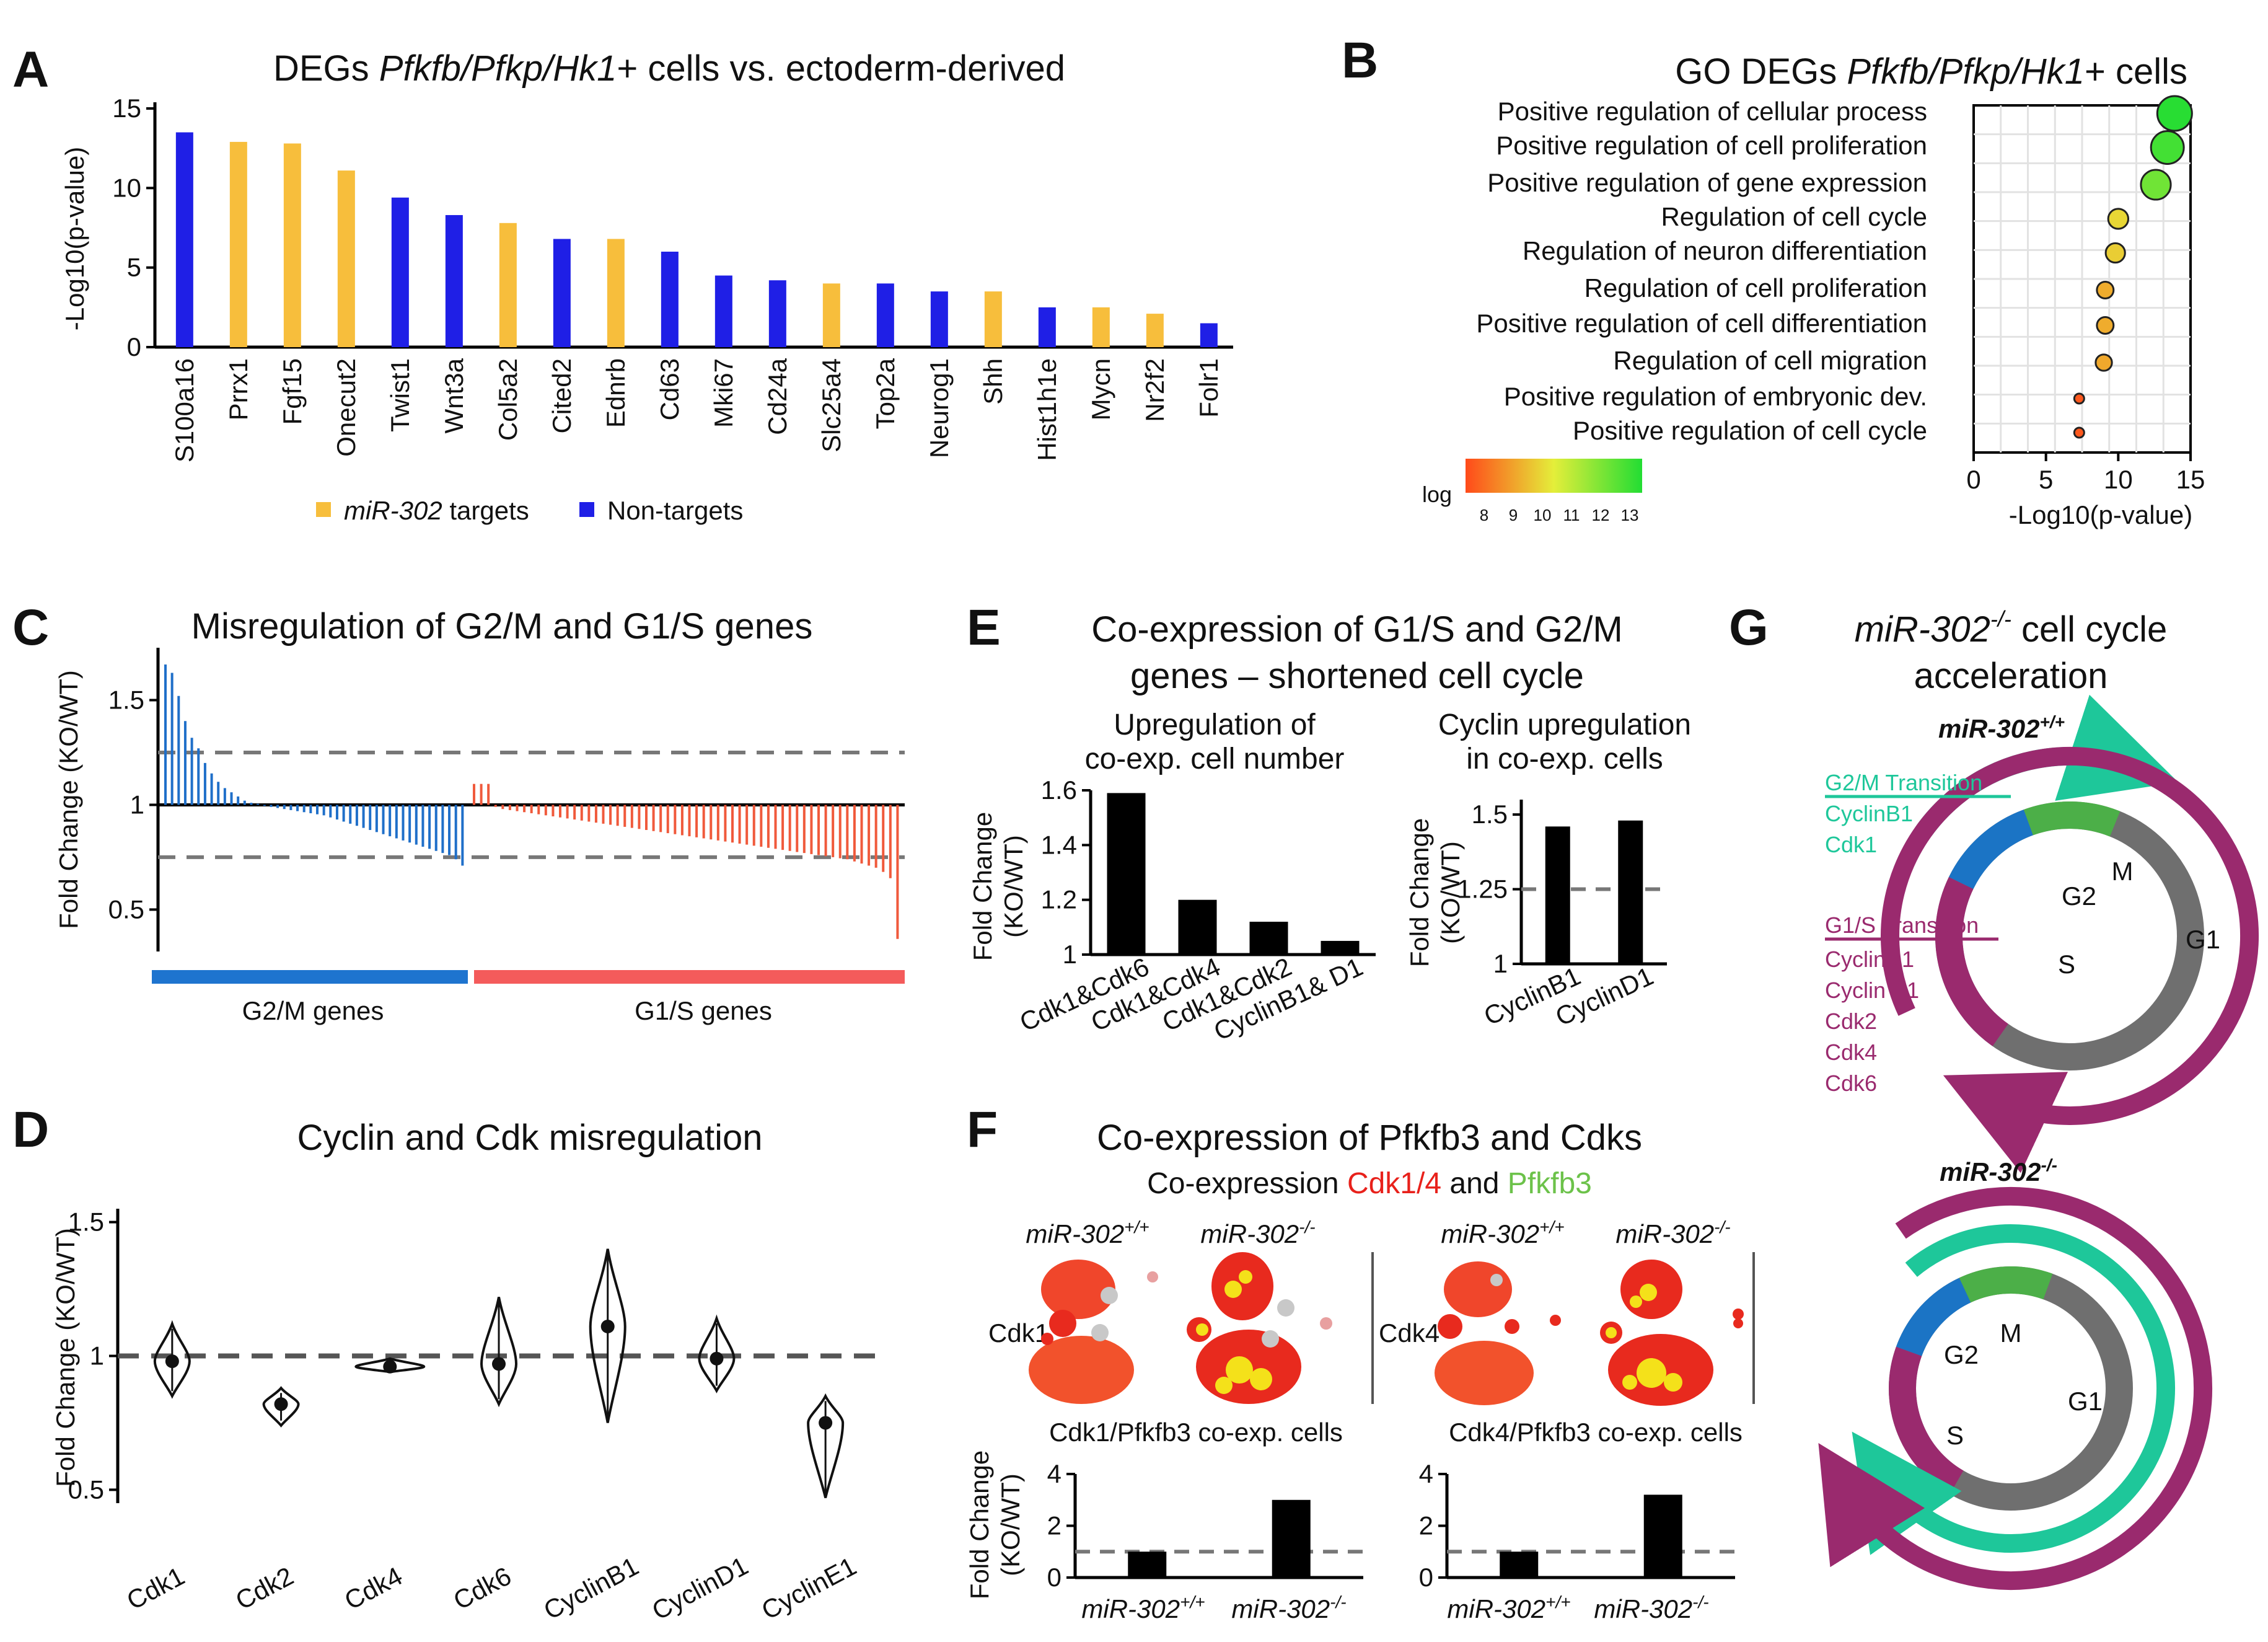 This screenshot has height=1642, width=2268. Describe the element at coordinates (1869, 813) in the screenshot. I see `g-g2m-item: CyclinB1` at that location.